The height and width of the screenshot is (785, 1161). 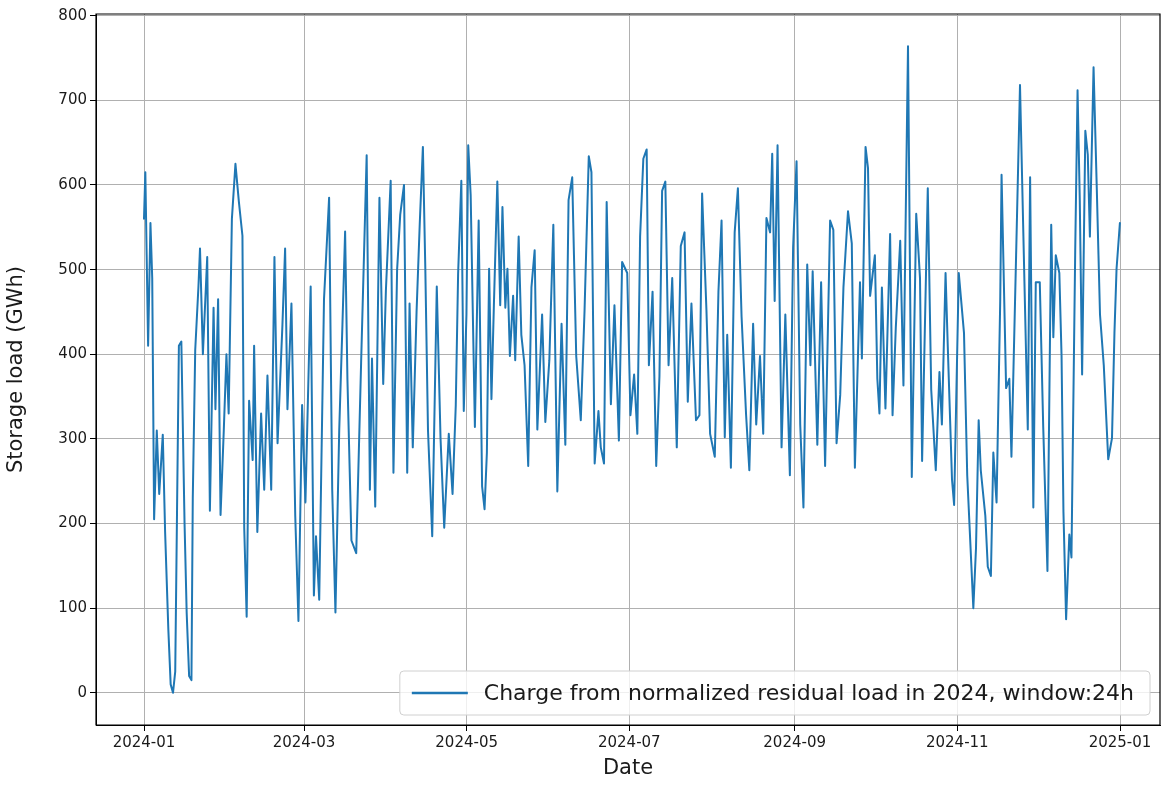 I want to click on y-axis-title: Storage load (GWh), so click(x=15, y=369).